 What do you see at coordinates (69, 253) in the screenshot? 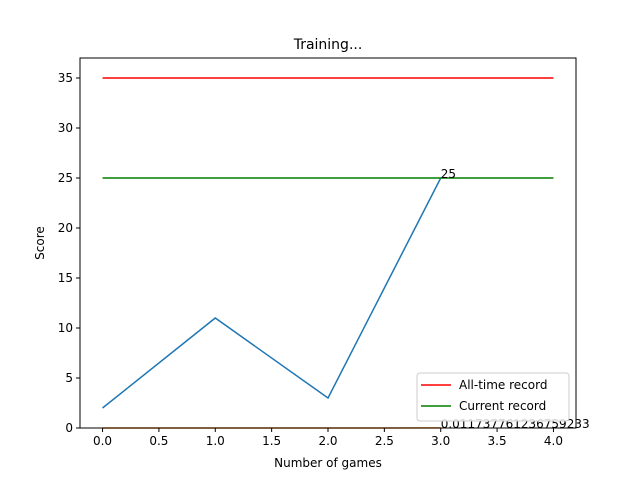
I see `y-axis: 0 5 10 15 20 25 30 35` at bounding box center [69, 253].